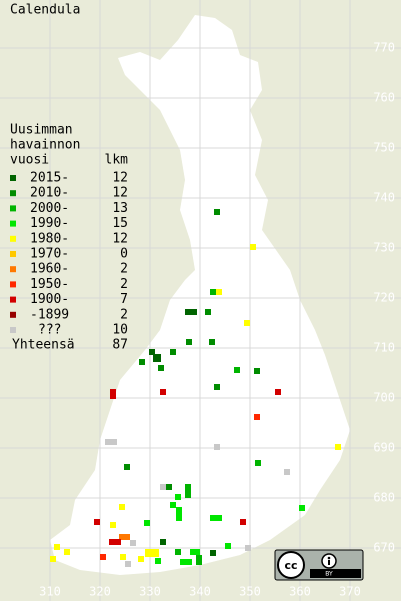 The width and height of the screenshot is (401, 601). I want to click on legend-total: 87, so click(120, 345).